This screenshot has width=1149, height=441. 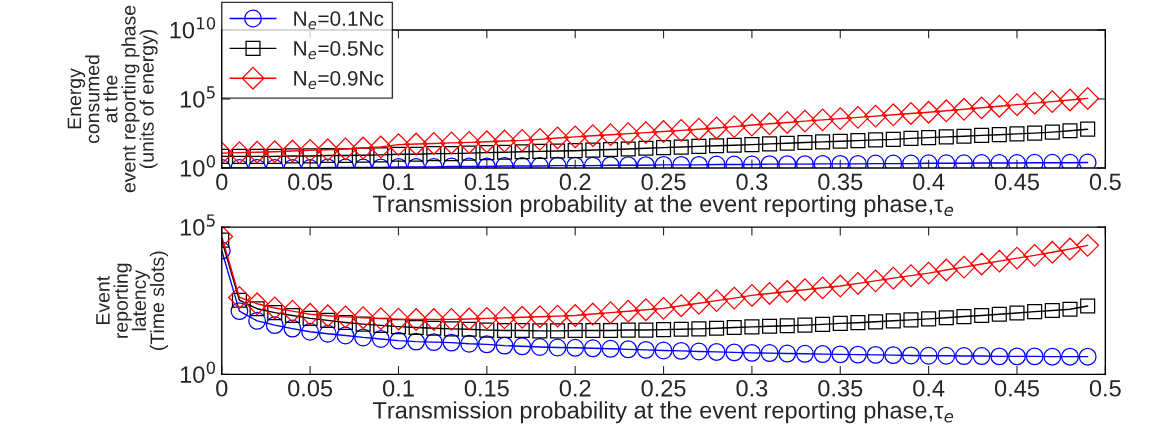 I want to click on legend-label: N$_{e}$=0.5Nc, so click(x=339, y=50).